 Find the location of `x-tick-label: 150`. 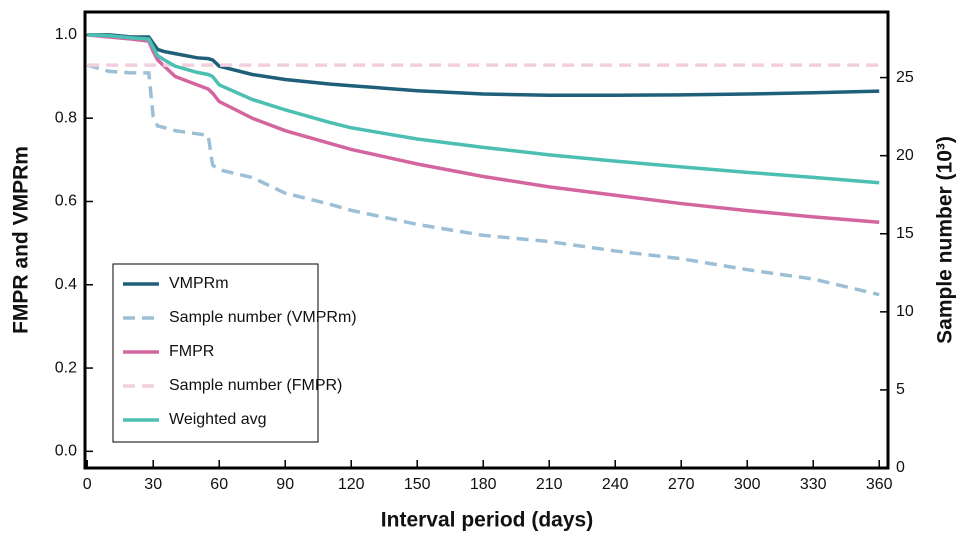

x-tick-label: 150 is located at coordinates (417, 484).